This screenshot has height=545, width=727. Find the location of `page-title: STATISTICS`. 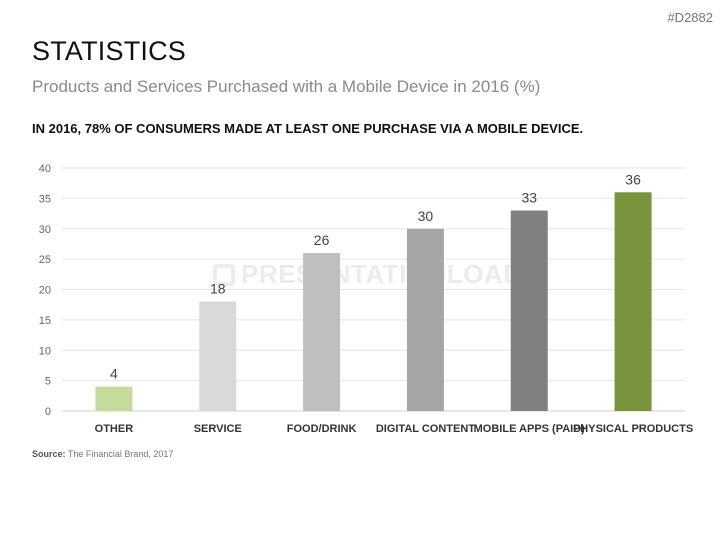

page-title: STATISTICS is located at coordinates (109, 51).